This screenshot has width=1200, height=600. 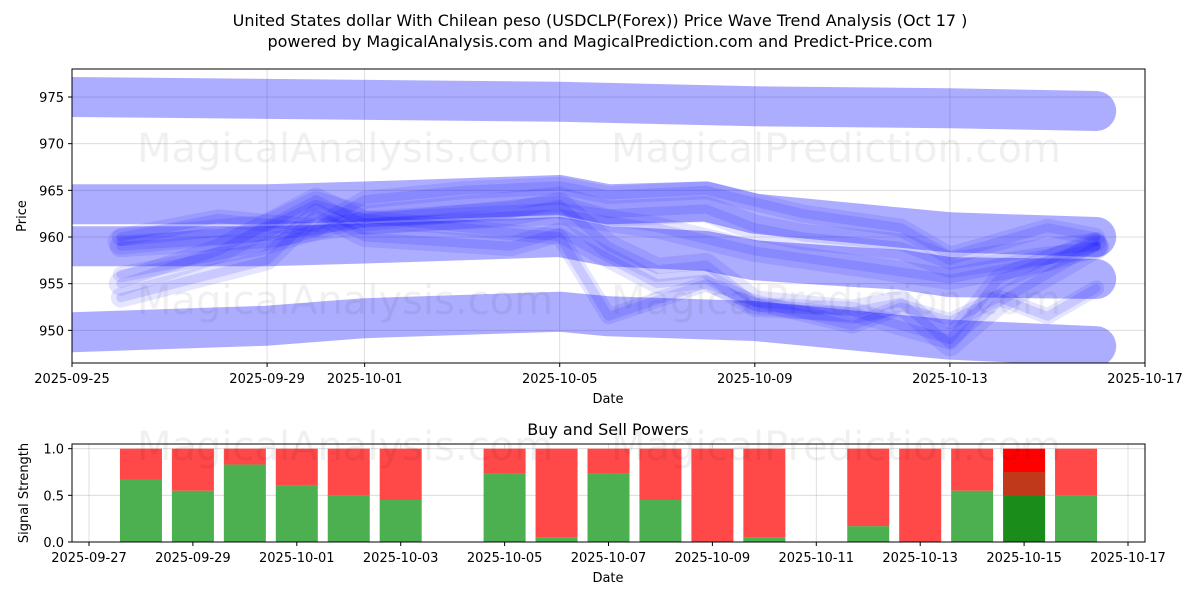 What do you see at coordinates (53, 450) in the screenshot?
I see `y-tick-label: 1.0` at bounding box center [53, 450].